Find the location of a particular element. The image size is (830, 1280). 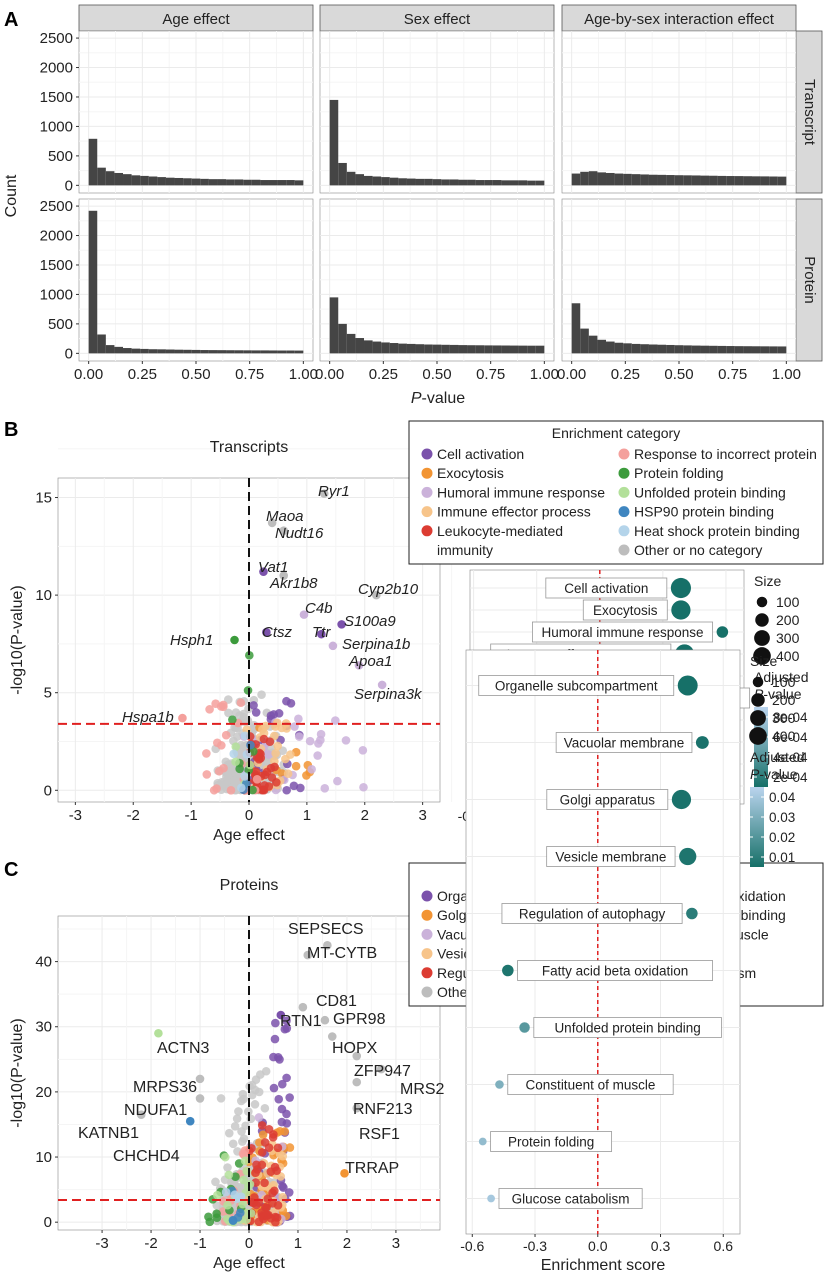

x-tick-label: 0.00 is located at coordinates (571, 374).